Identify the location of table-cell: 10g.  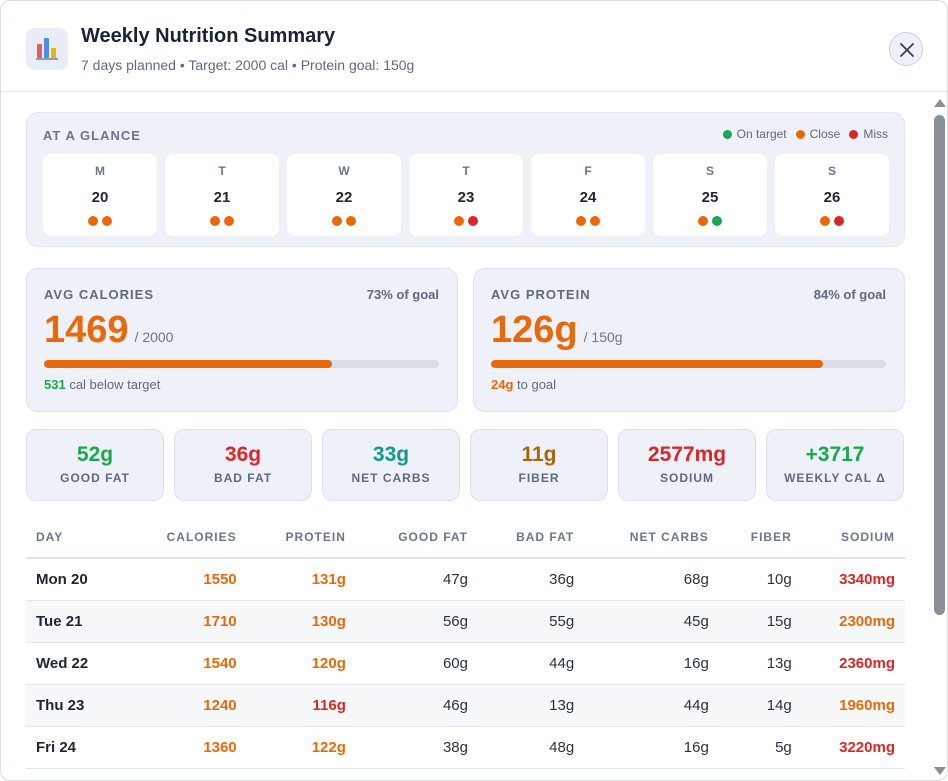
(760, 579).